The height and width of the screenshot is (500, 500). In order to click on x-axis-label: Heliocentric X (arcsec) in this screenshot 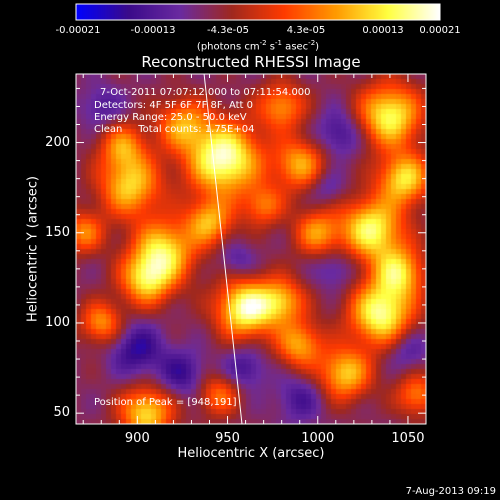, I will do `click(251, 453)`.